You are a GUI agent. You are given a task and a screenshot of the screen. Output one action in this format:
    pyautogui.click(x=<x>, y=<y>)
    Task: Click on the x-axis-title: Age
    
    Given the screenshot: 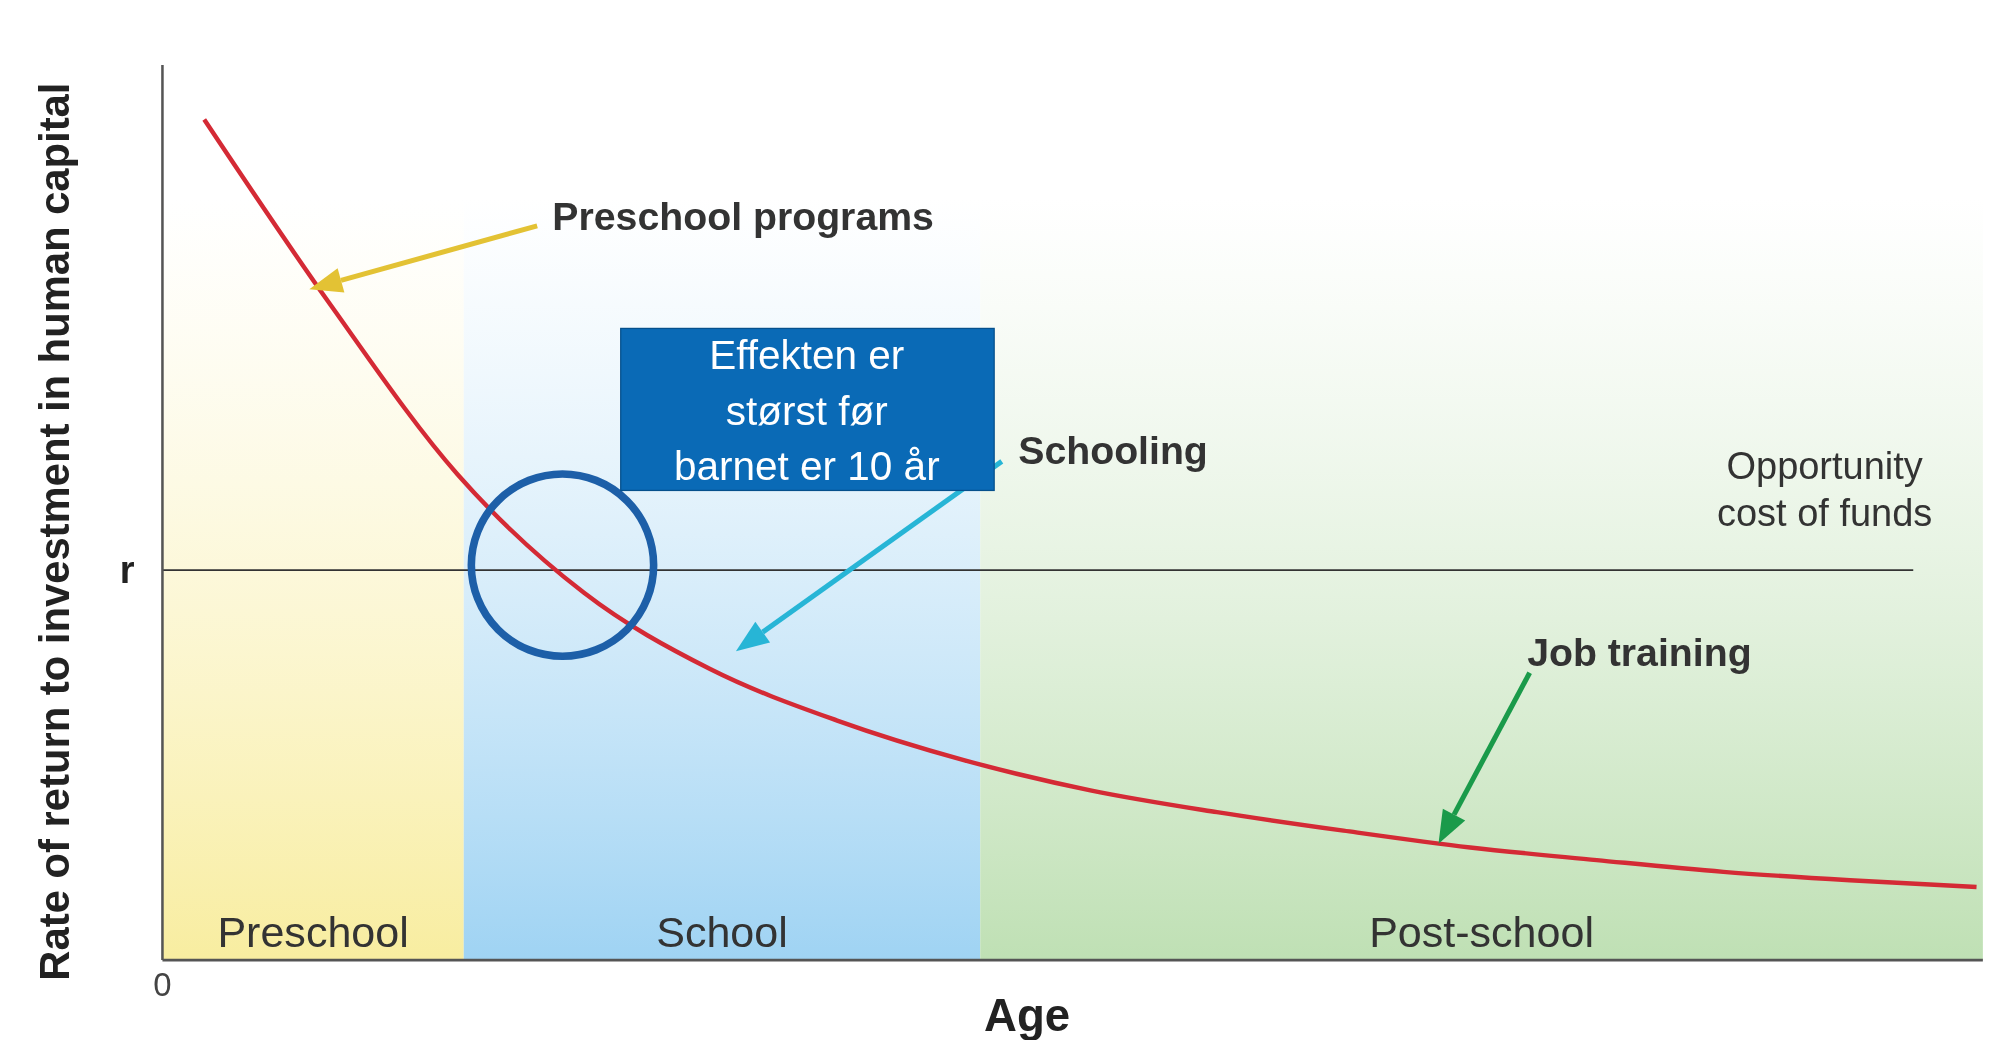 What is the action you would take?
    pyautogui.click(x=1027, y=1015)
    